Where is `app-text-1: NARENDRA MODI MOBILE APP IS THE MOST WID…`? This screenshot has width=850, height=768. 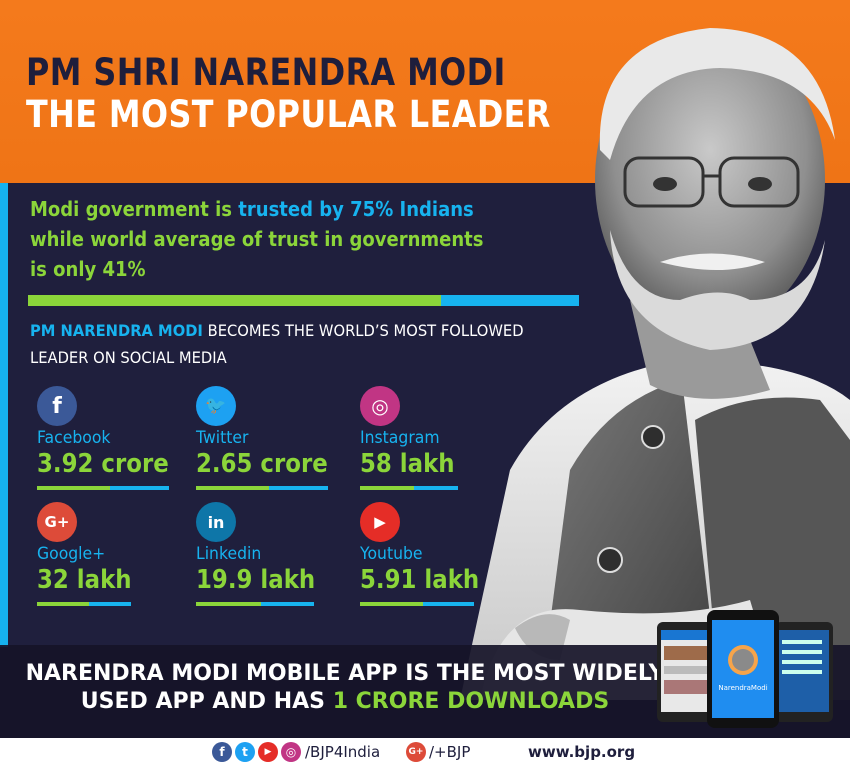 app-text-1: NARENDRA MODI MOBILE APP IS THE MOST WID… is located at coordinates (345, 673).